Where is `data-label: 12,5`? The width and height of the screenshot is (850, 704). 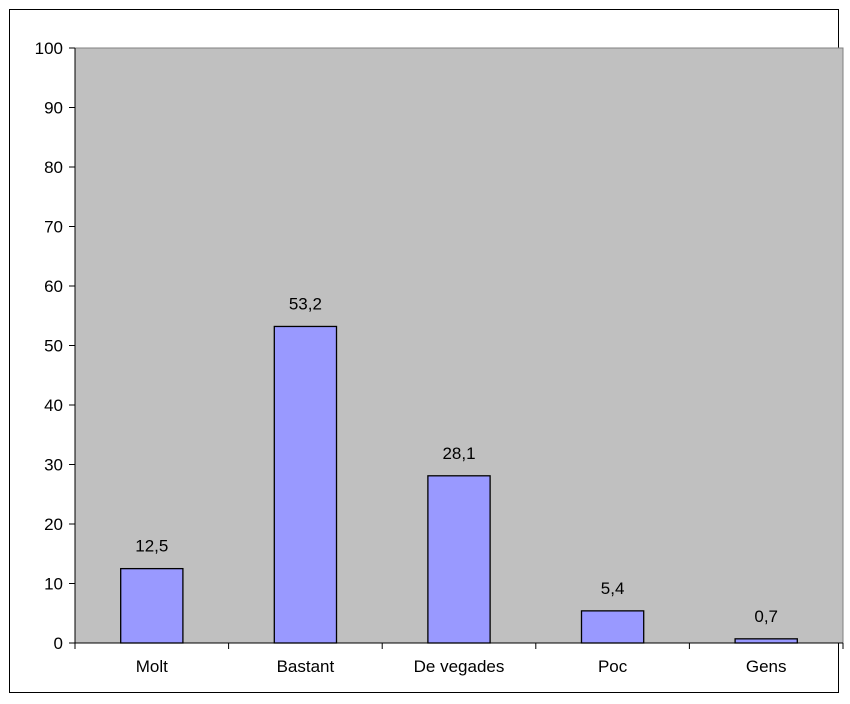 data-label: 12,5 is located at coordinates (151, 546).